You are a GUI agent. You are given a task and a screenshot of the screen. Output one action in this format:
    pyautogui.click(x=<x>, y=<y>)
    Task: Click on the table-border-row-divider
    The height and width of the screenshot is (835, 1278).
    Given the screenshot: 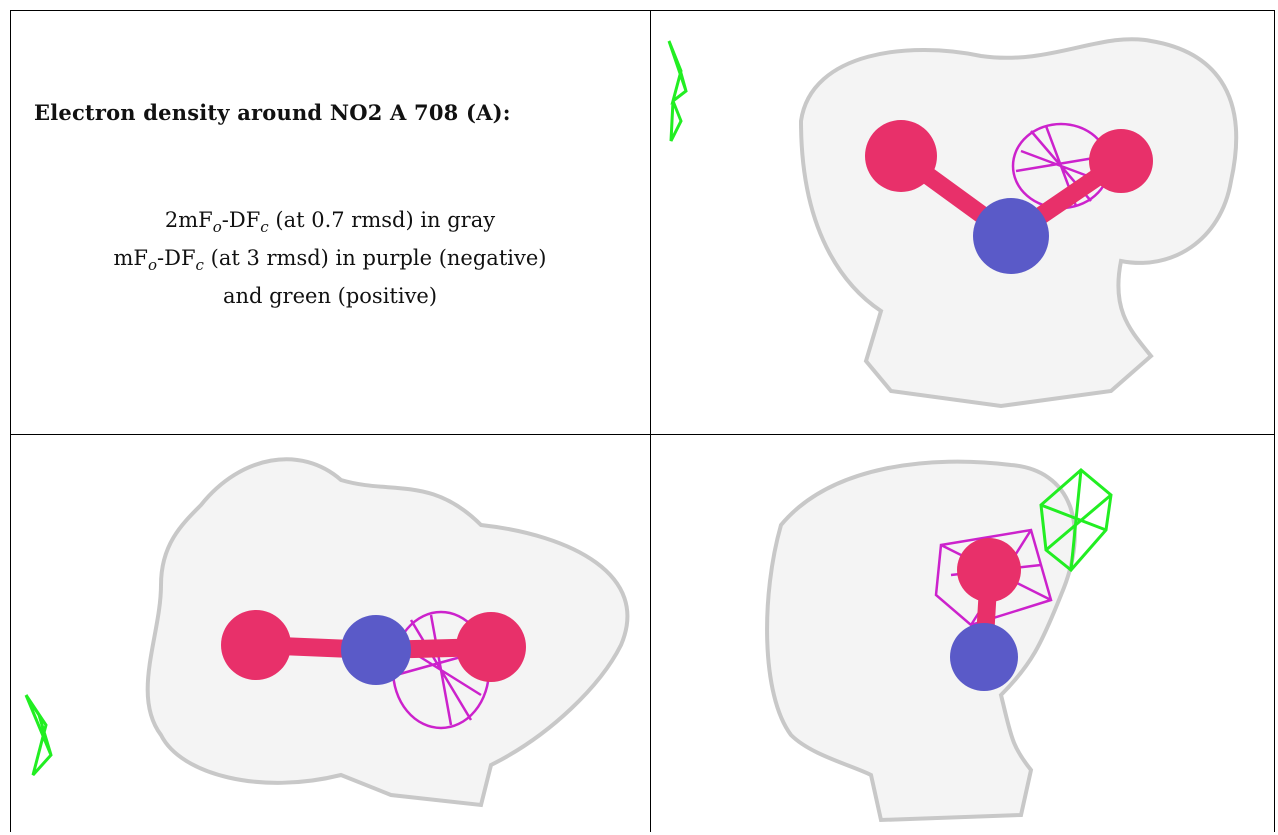 What is the action you would take?
    pyautogui.click(x=642, y=434)
    